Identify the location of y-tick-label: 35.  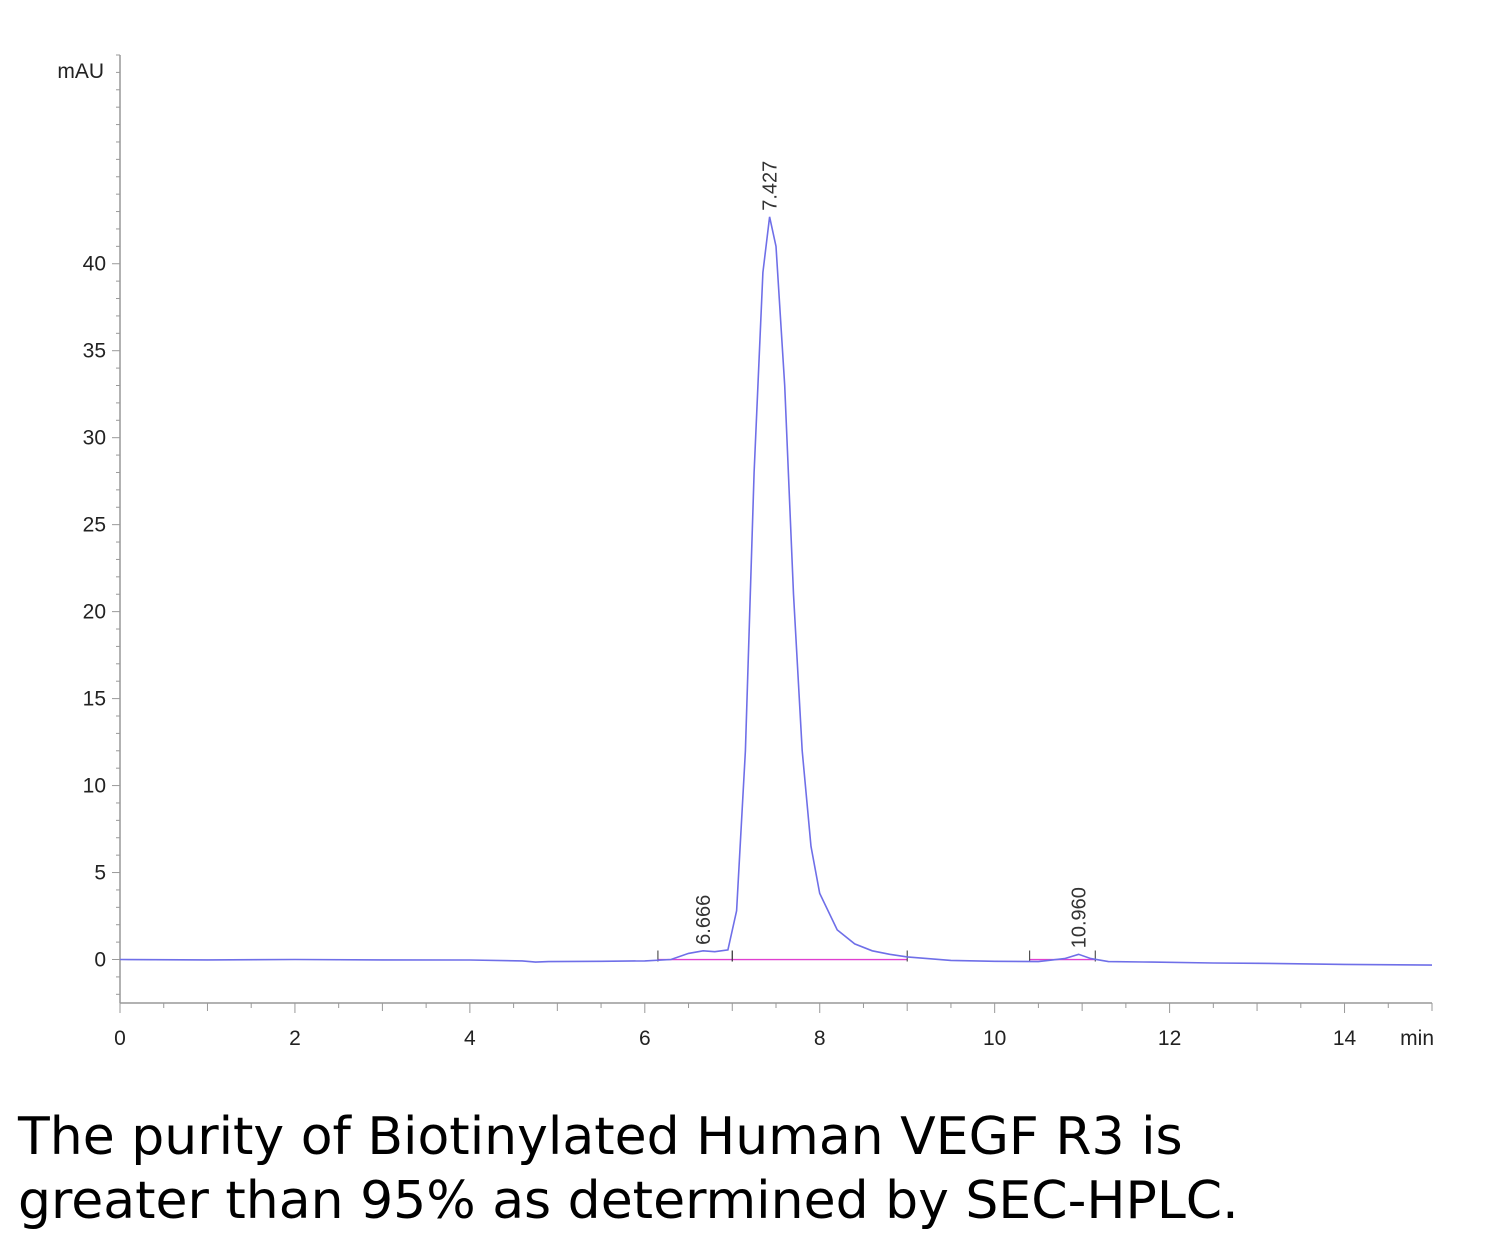
(94, 351).